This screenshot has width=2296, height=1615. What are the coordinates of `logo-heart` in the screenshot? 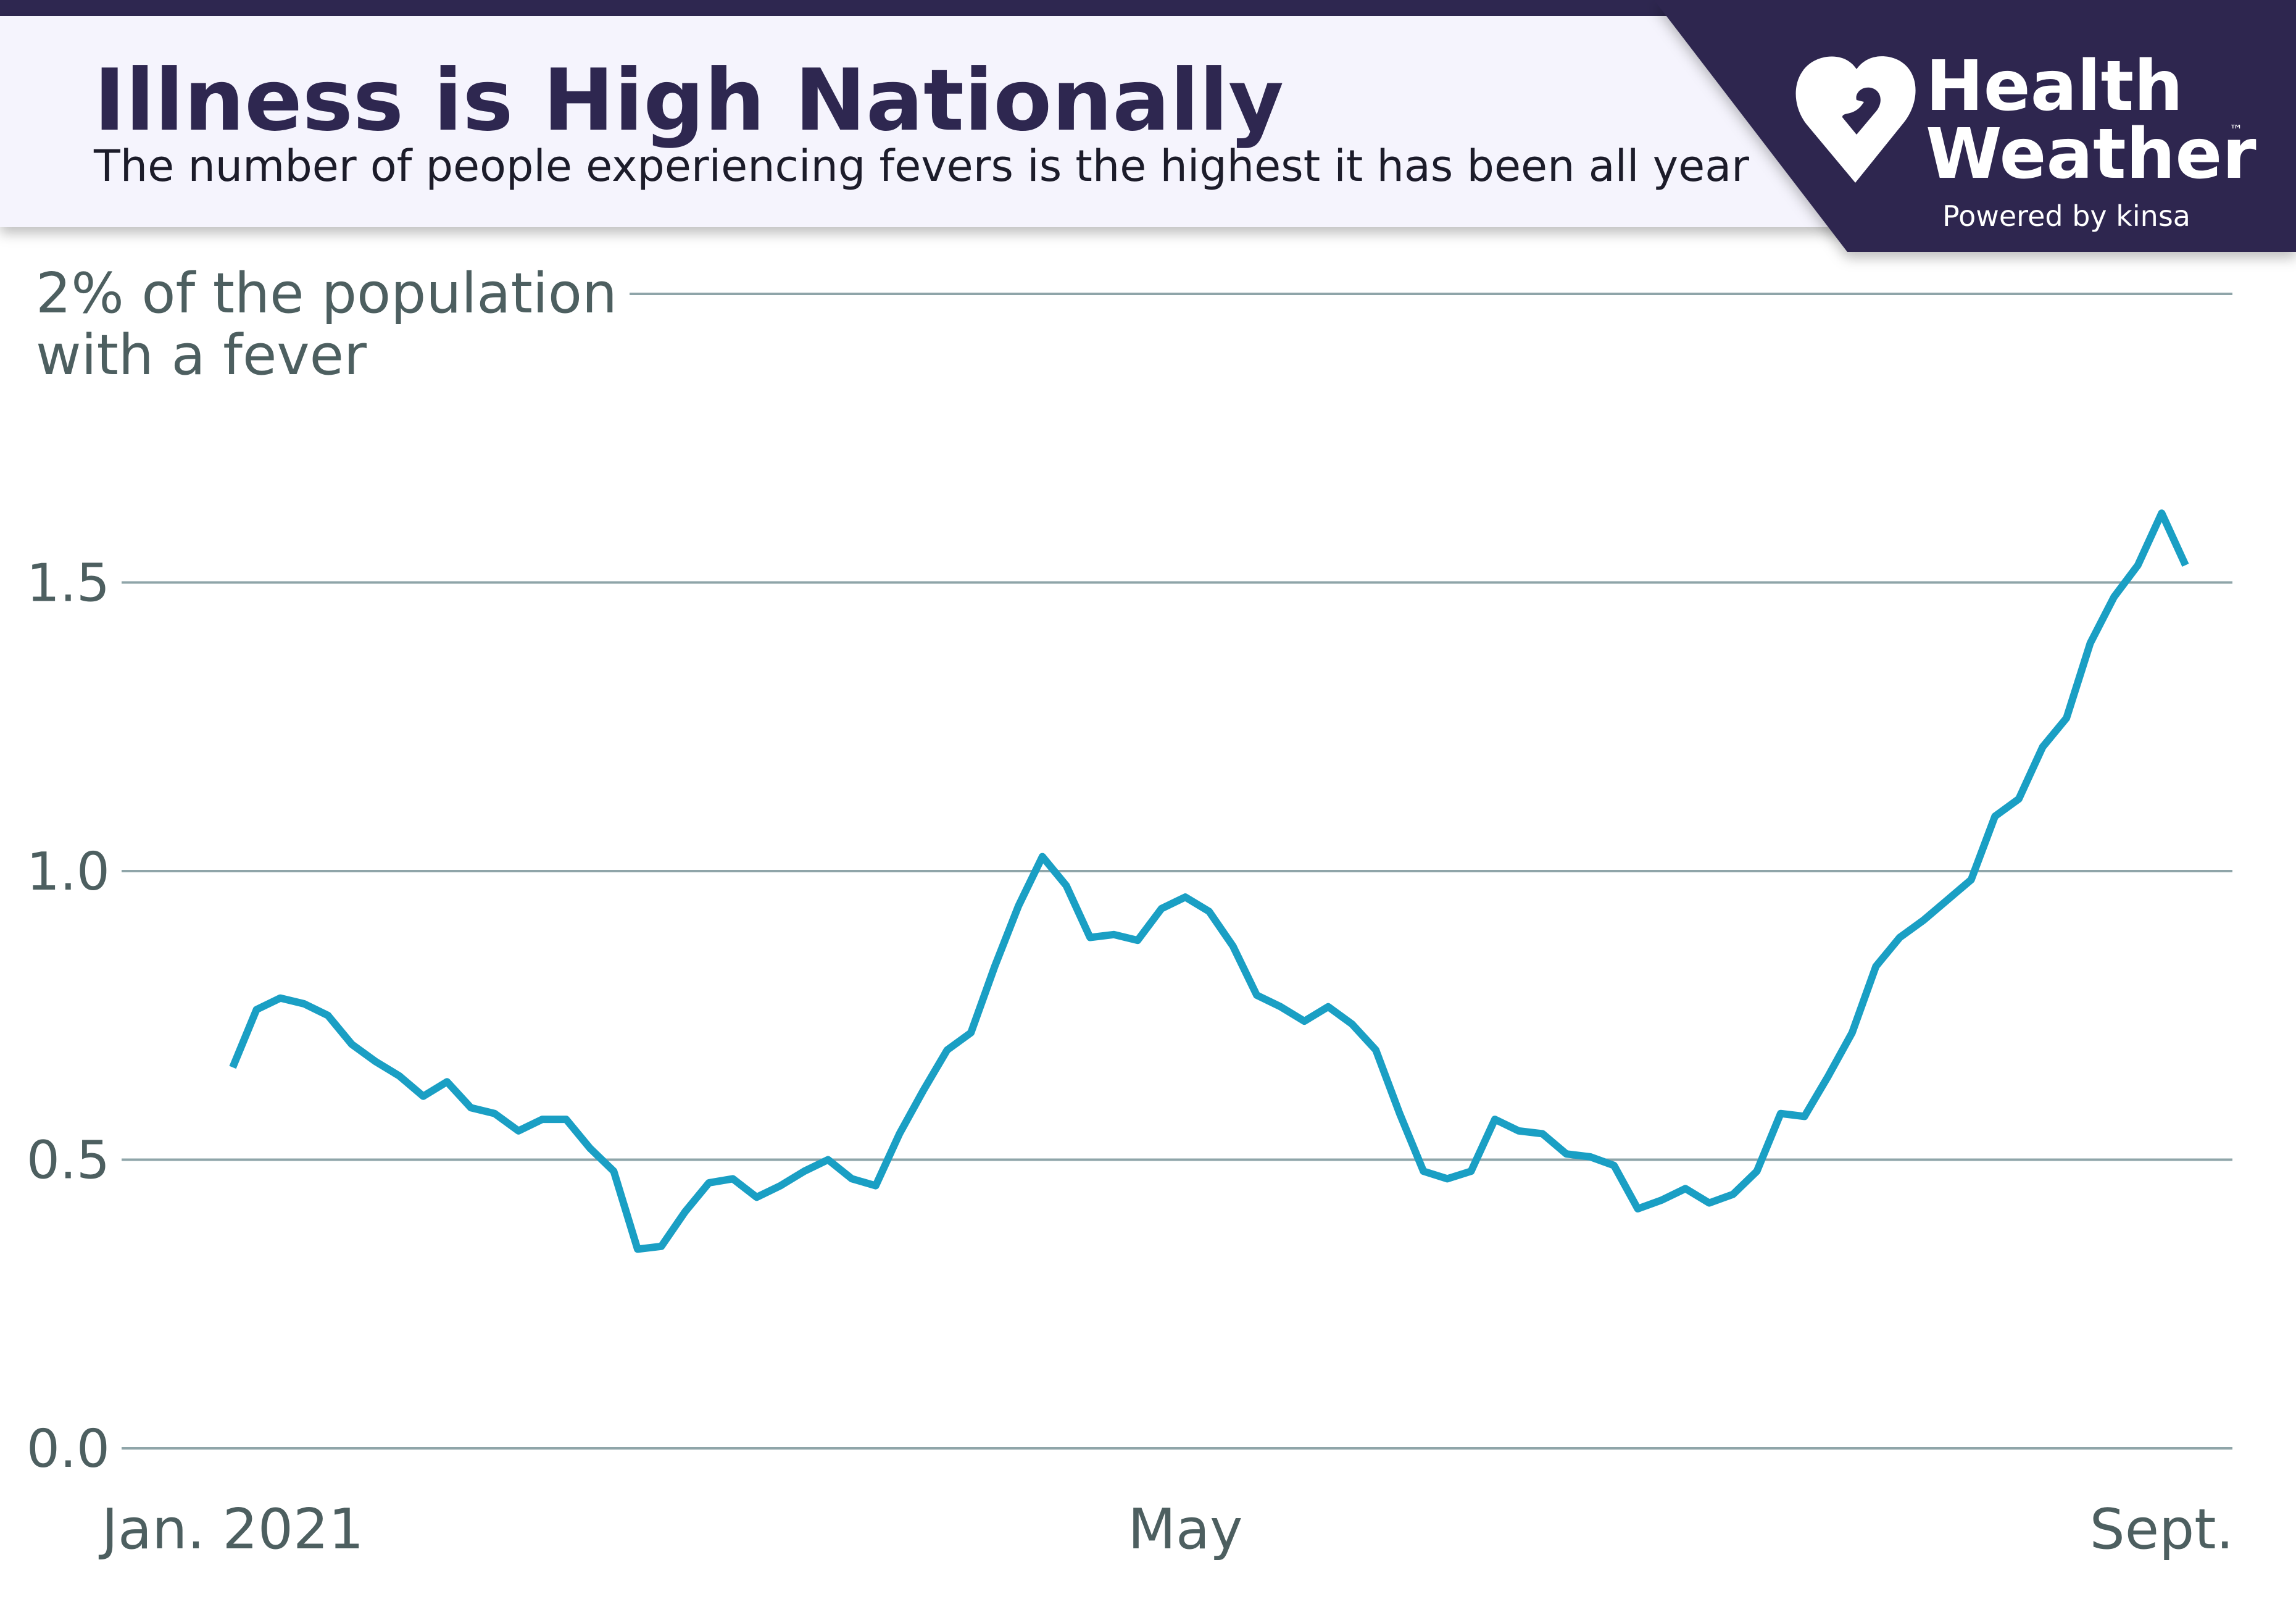 It's located at (1855, 120).